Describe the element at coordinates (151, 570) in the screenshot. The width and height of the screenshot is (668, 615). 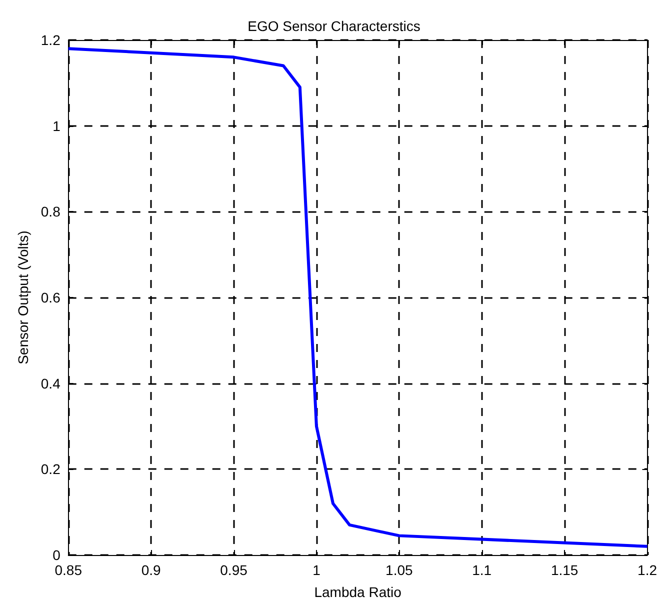
I see `x-tick-label: 0.9` at that location.